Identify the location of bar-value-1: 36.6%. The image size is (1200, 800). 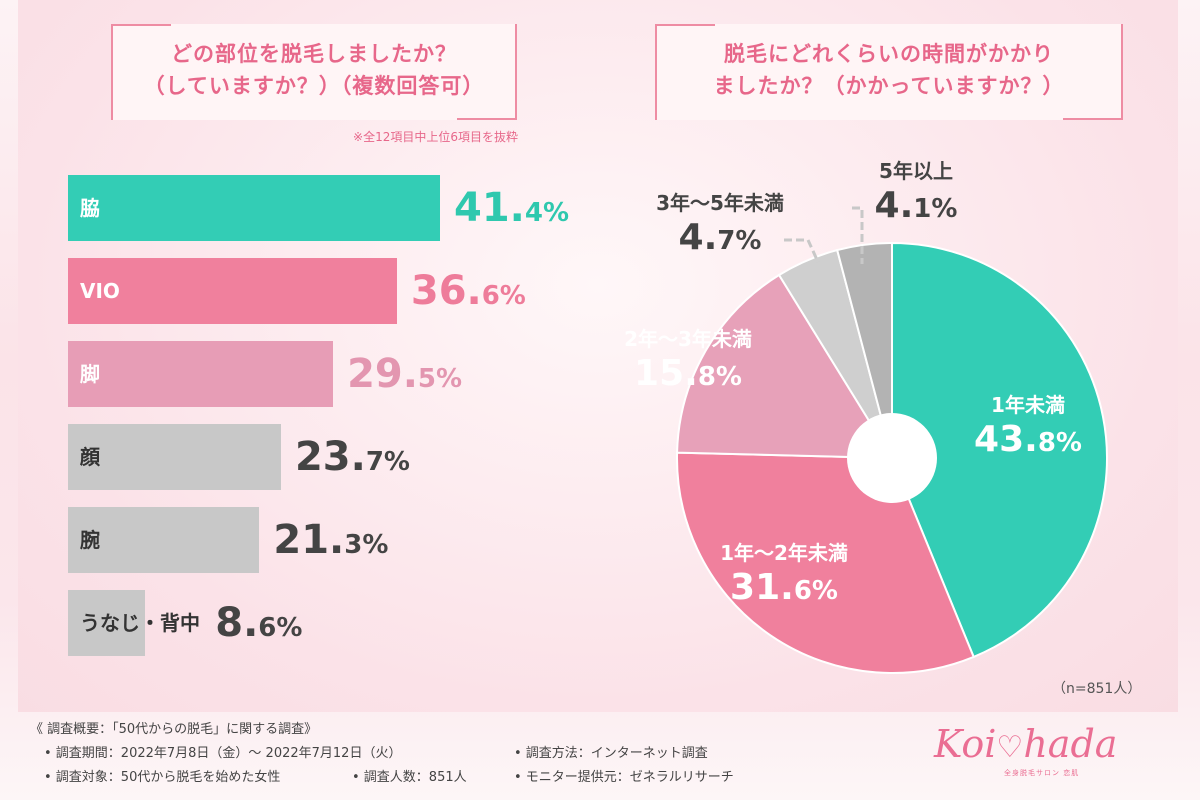
(468, 291).